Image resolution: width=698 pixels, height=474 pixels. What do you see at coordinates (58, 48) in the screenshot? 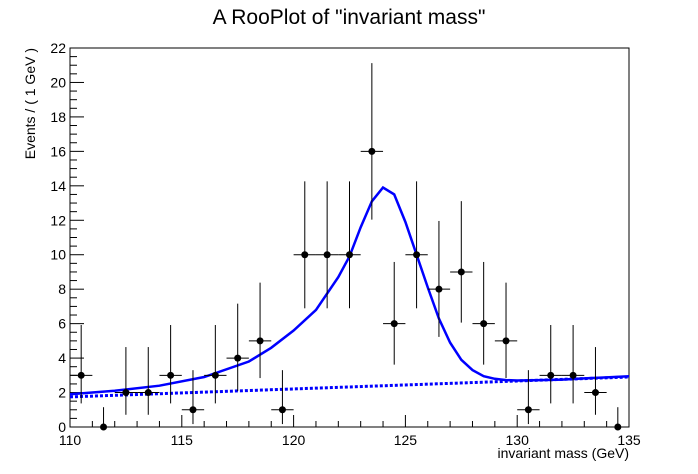
I see `y-tick-label: 22` at bounding box center [58, 48].